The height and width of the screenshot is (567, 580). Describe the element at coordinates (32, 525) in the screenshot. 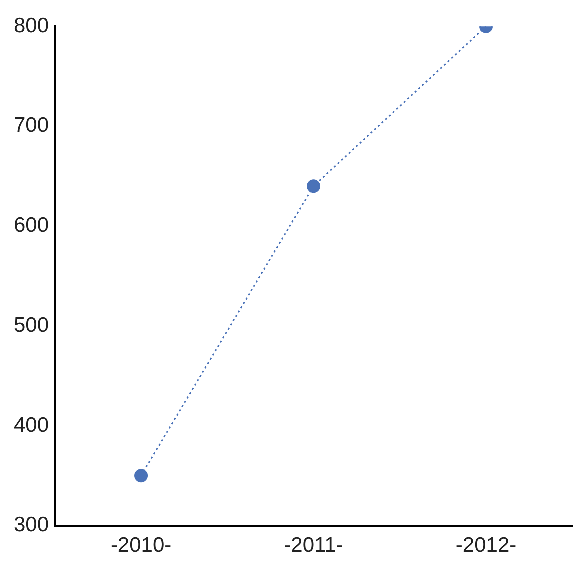

I see `y-tick-label: 300` at that location.